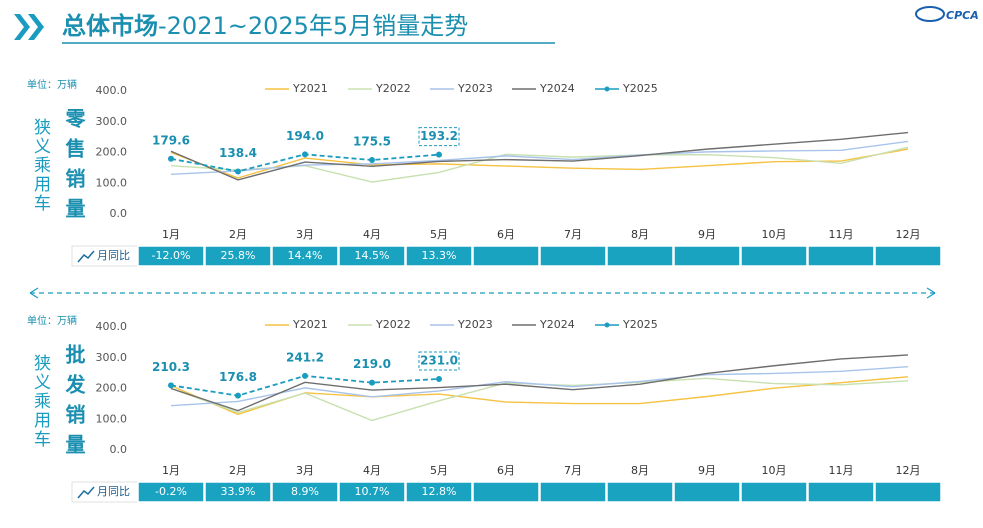 The image size is (983, 528). What do you see at coordinates (393, 88) in the screenshot?
I see `legend-label: Y2022` at bounding box center [393, 88].